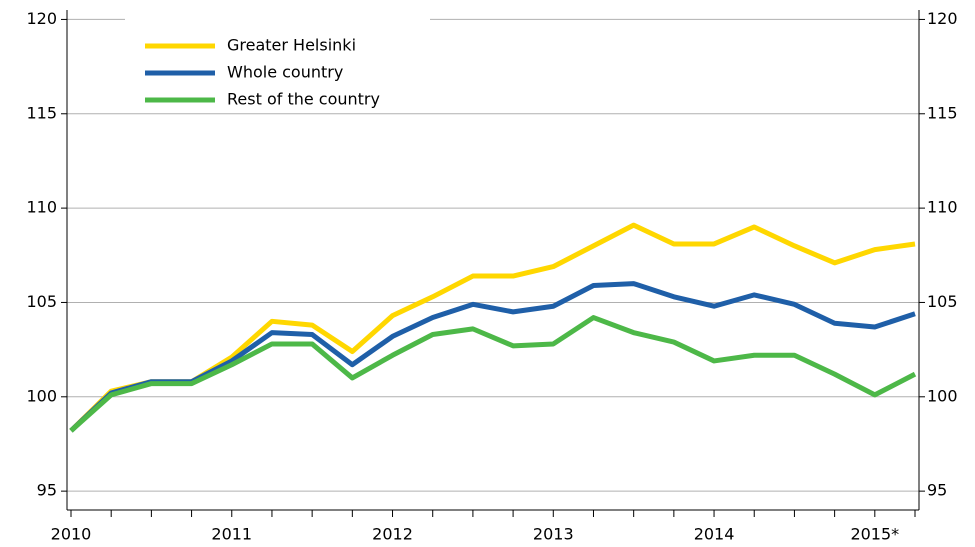 Image resolution: width=975 pixels, height=547 pixels. What do you see at coordinates (285, 72) in the screenshot?
I see `legend-label: Whole country` at bounding box center [285, 72].